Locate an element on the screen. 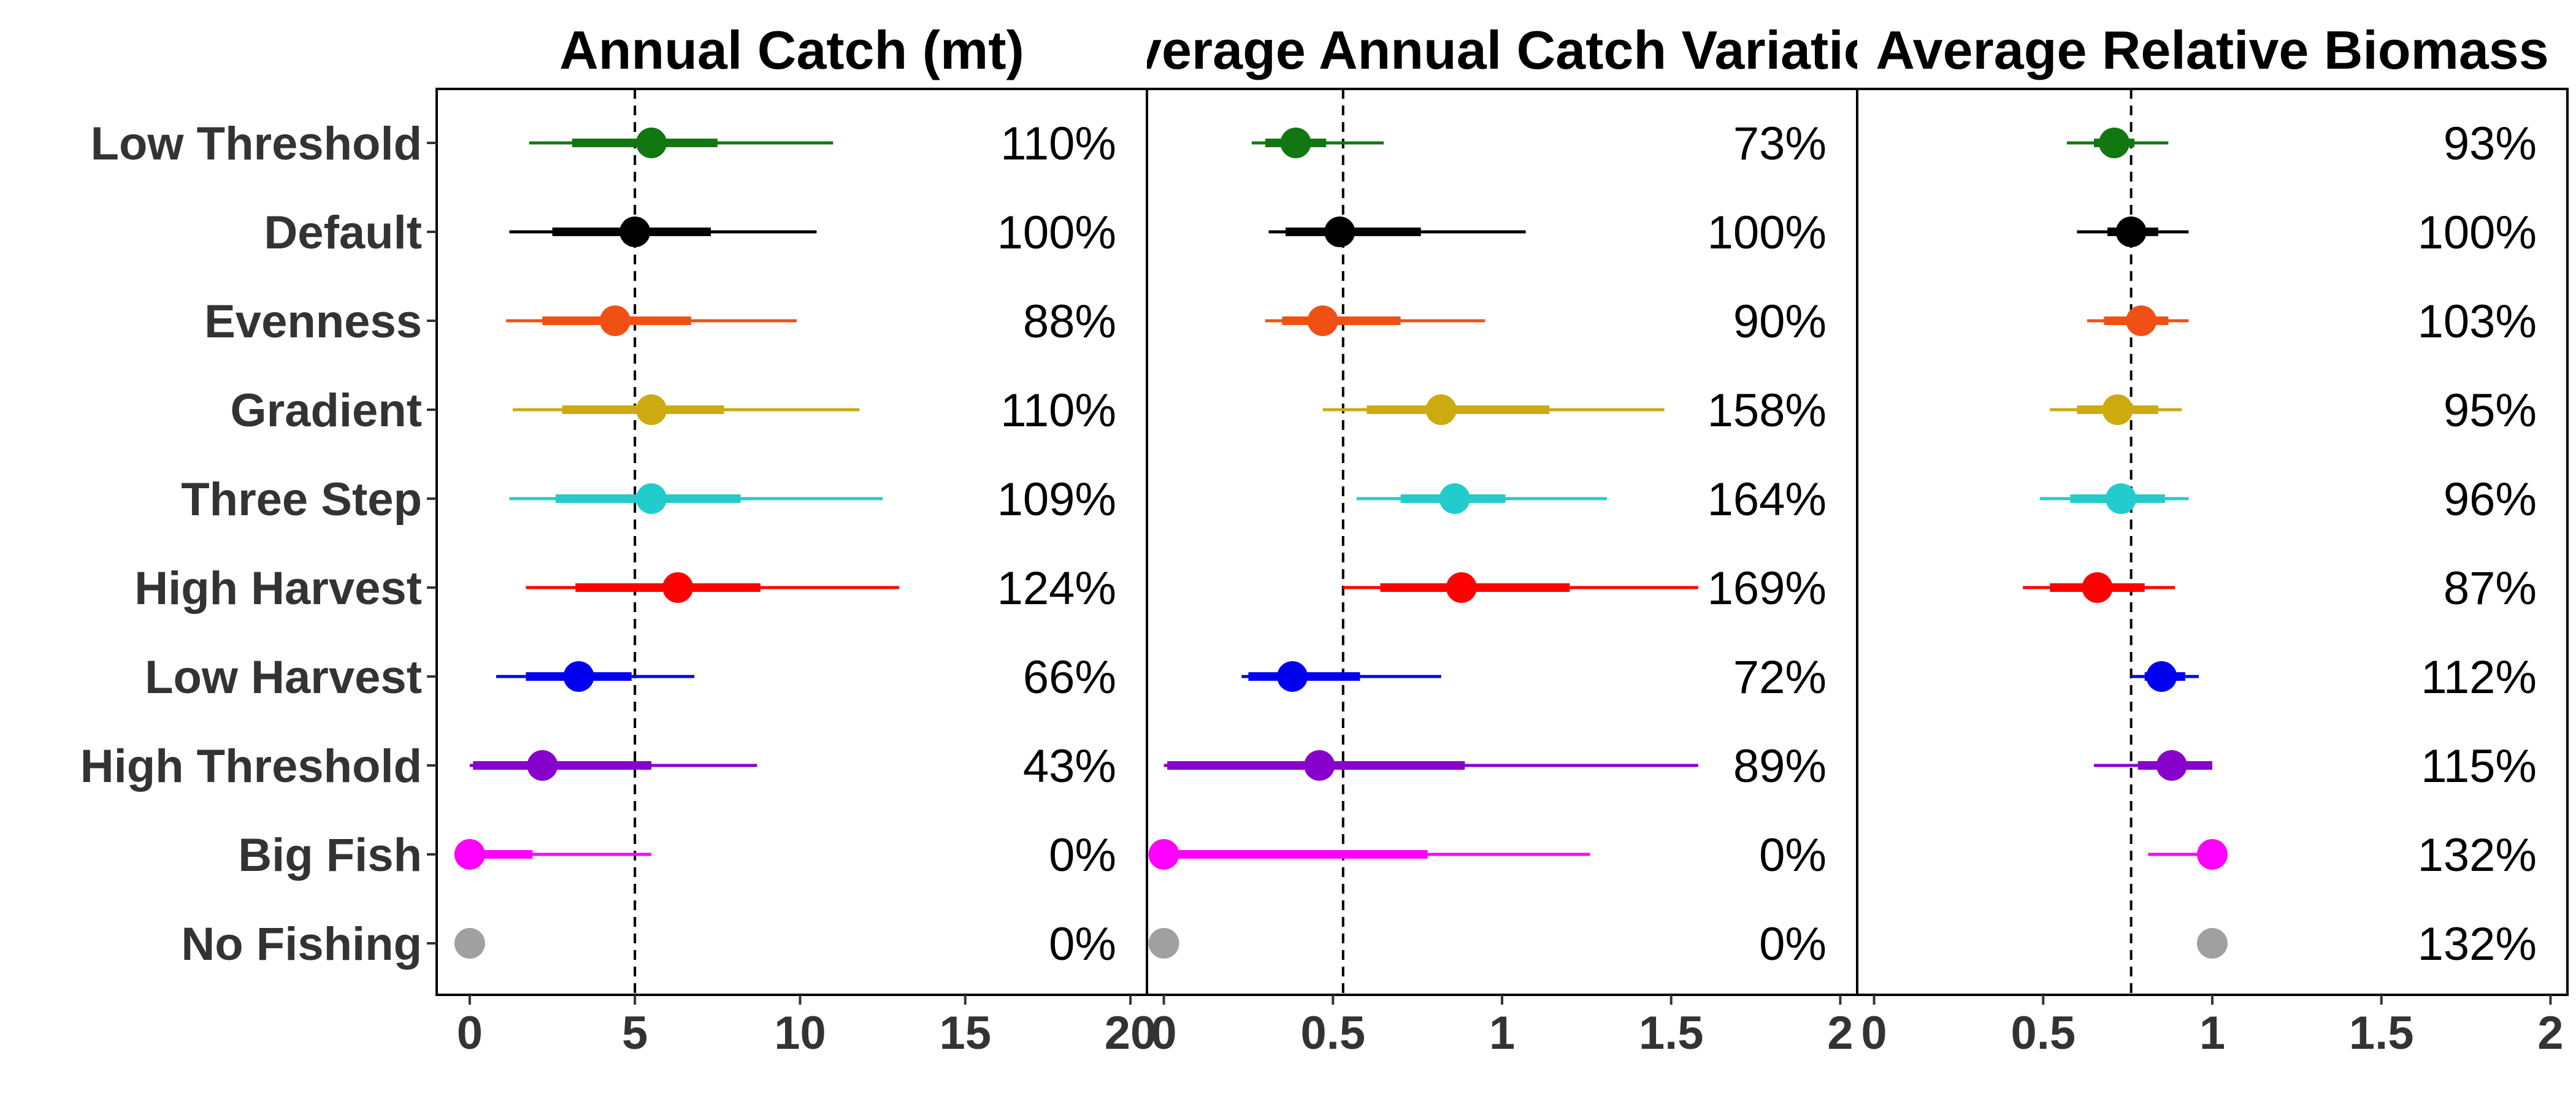  row-low-harvest: 66% is located at coordinates (806, 677).